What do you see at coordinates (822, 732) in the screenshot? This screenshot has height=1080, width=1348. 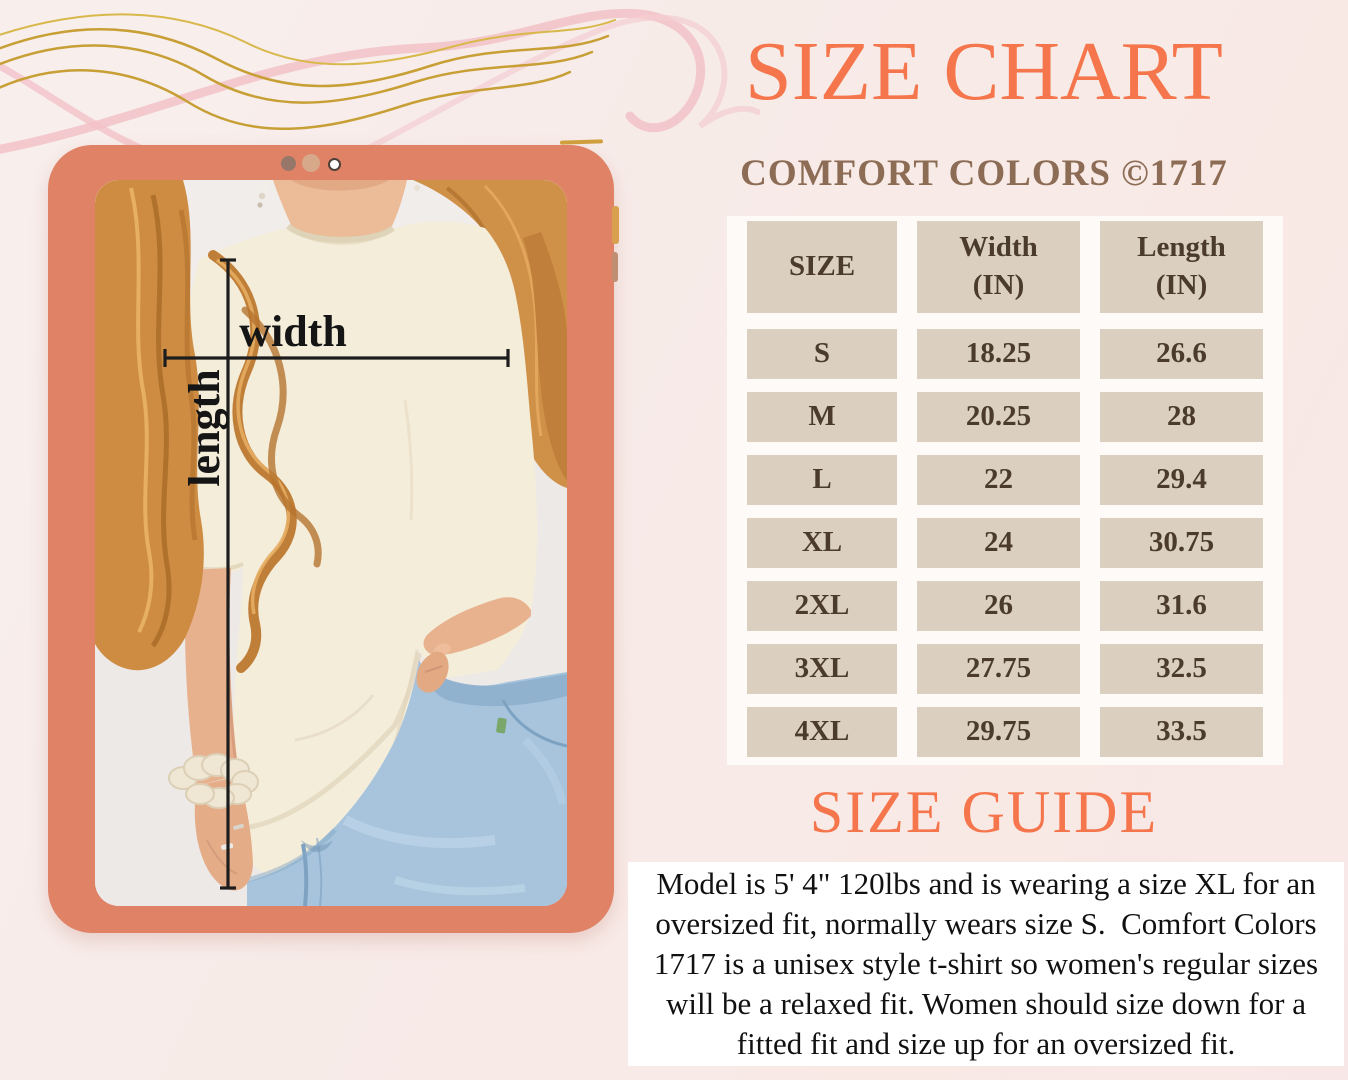 I see `size-cell: 4XL` at bounding box center [822, 732].